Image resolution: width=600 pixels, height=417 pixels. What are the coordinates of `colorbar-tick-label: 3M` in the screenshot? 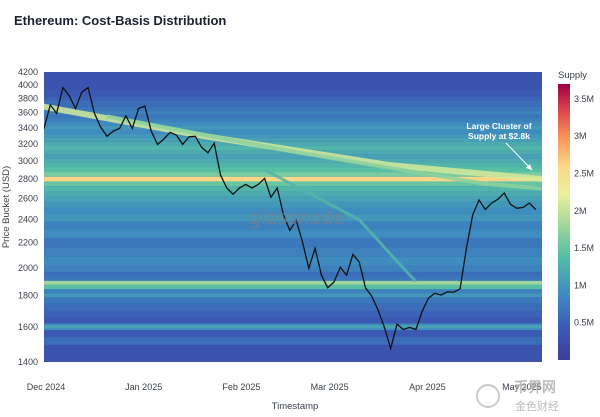 It's located at (580, 136).